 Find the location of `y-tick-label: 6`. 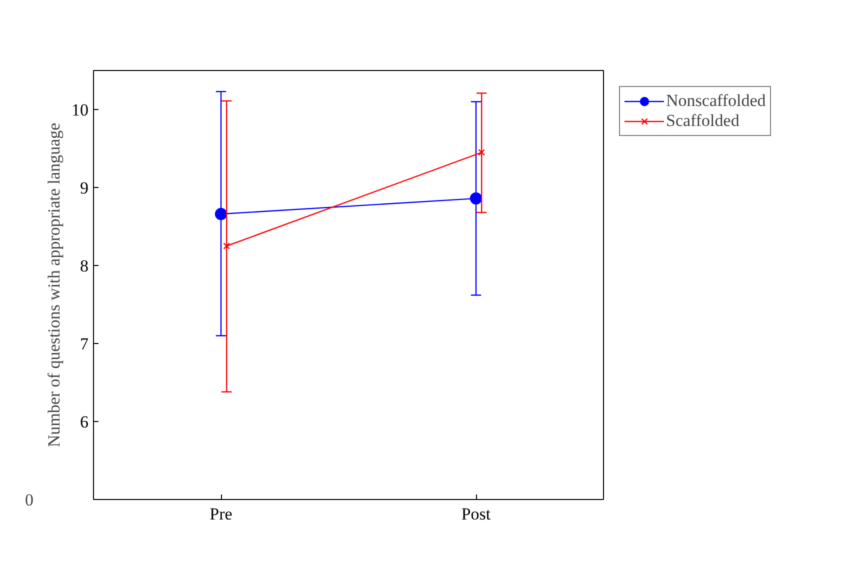

y-tick-label: 6 is located at coordinates (84, 422).